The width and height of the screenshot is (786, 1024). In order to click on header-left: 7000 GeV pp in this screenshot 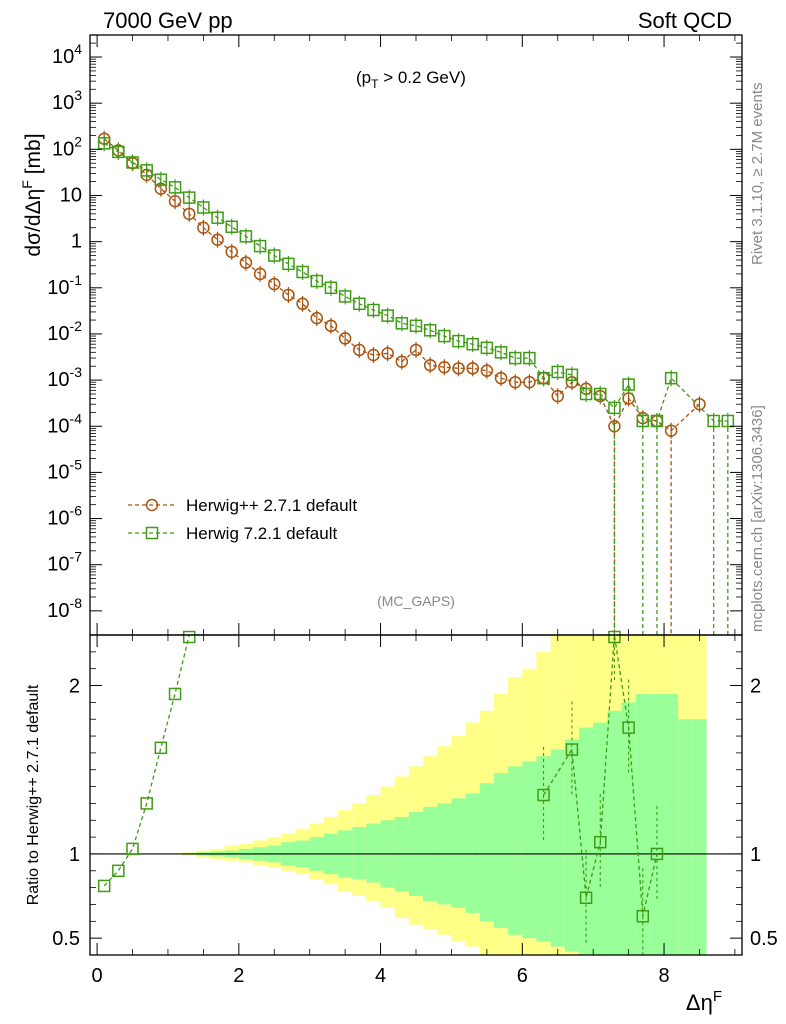, I will do `click(168, 20)`.